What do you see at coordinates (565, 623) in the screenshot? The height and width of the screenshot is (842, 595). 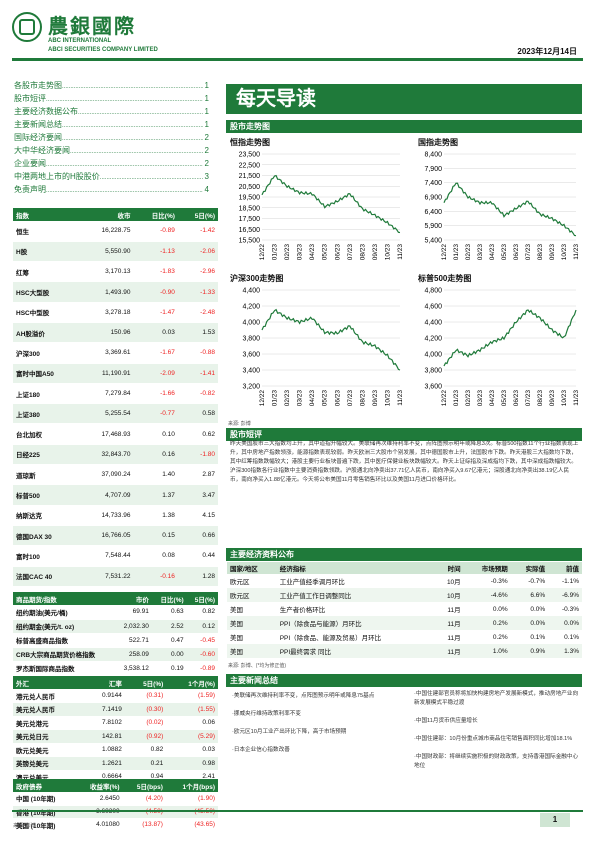 I see `table-cell: 0.0%` at bounding box center [565, 623].